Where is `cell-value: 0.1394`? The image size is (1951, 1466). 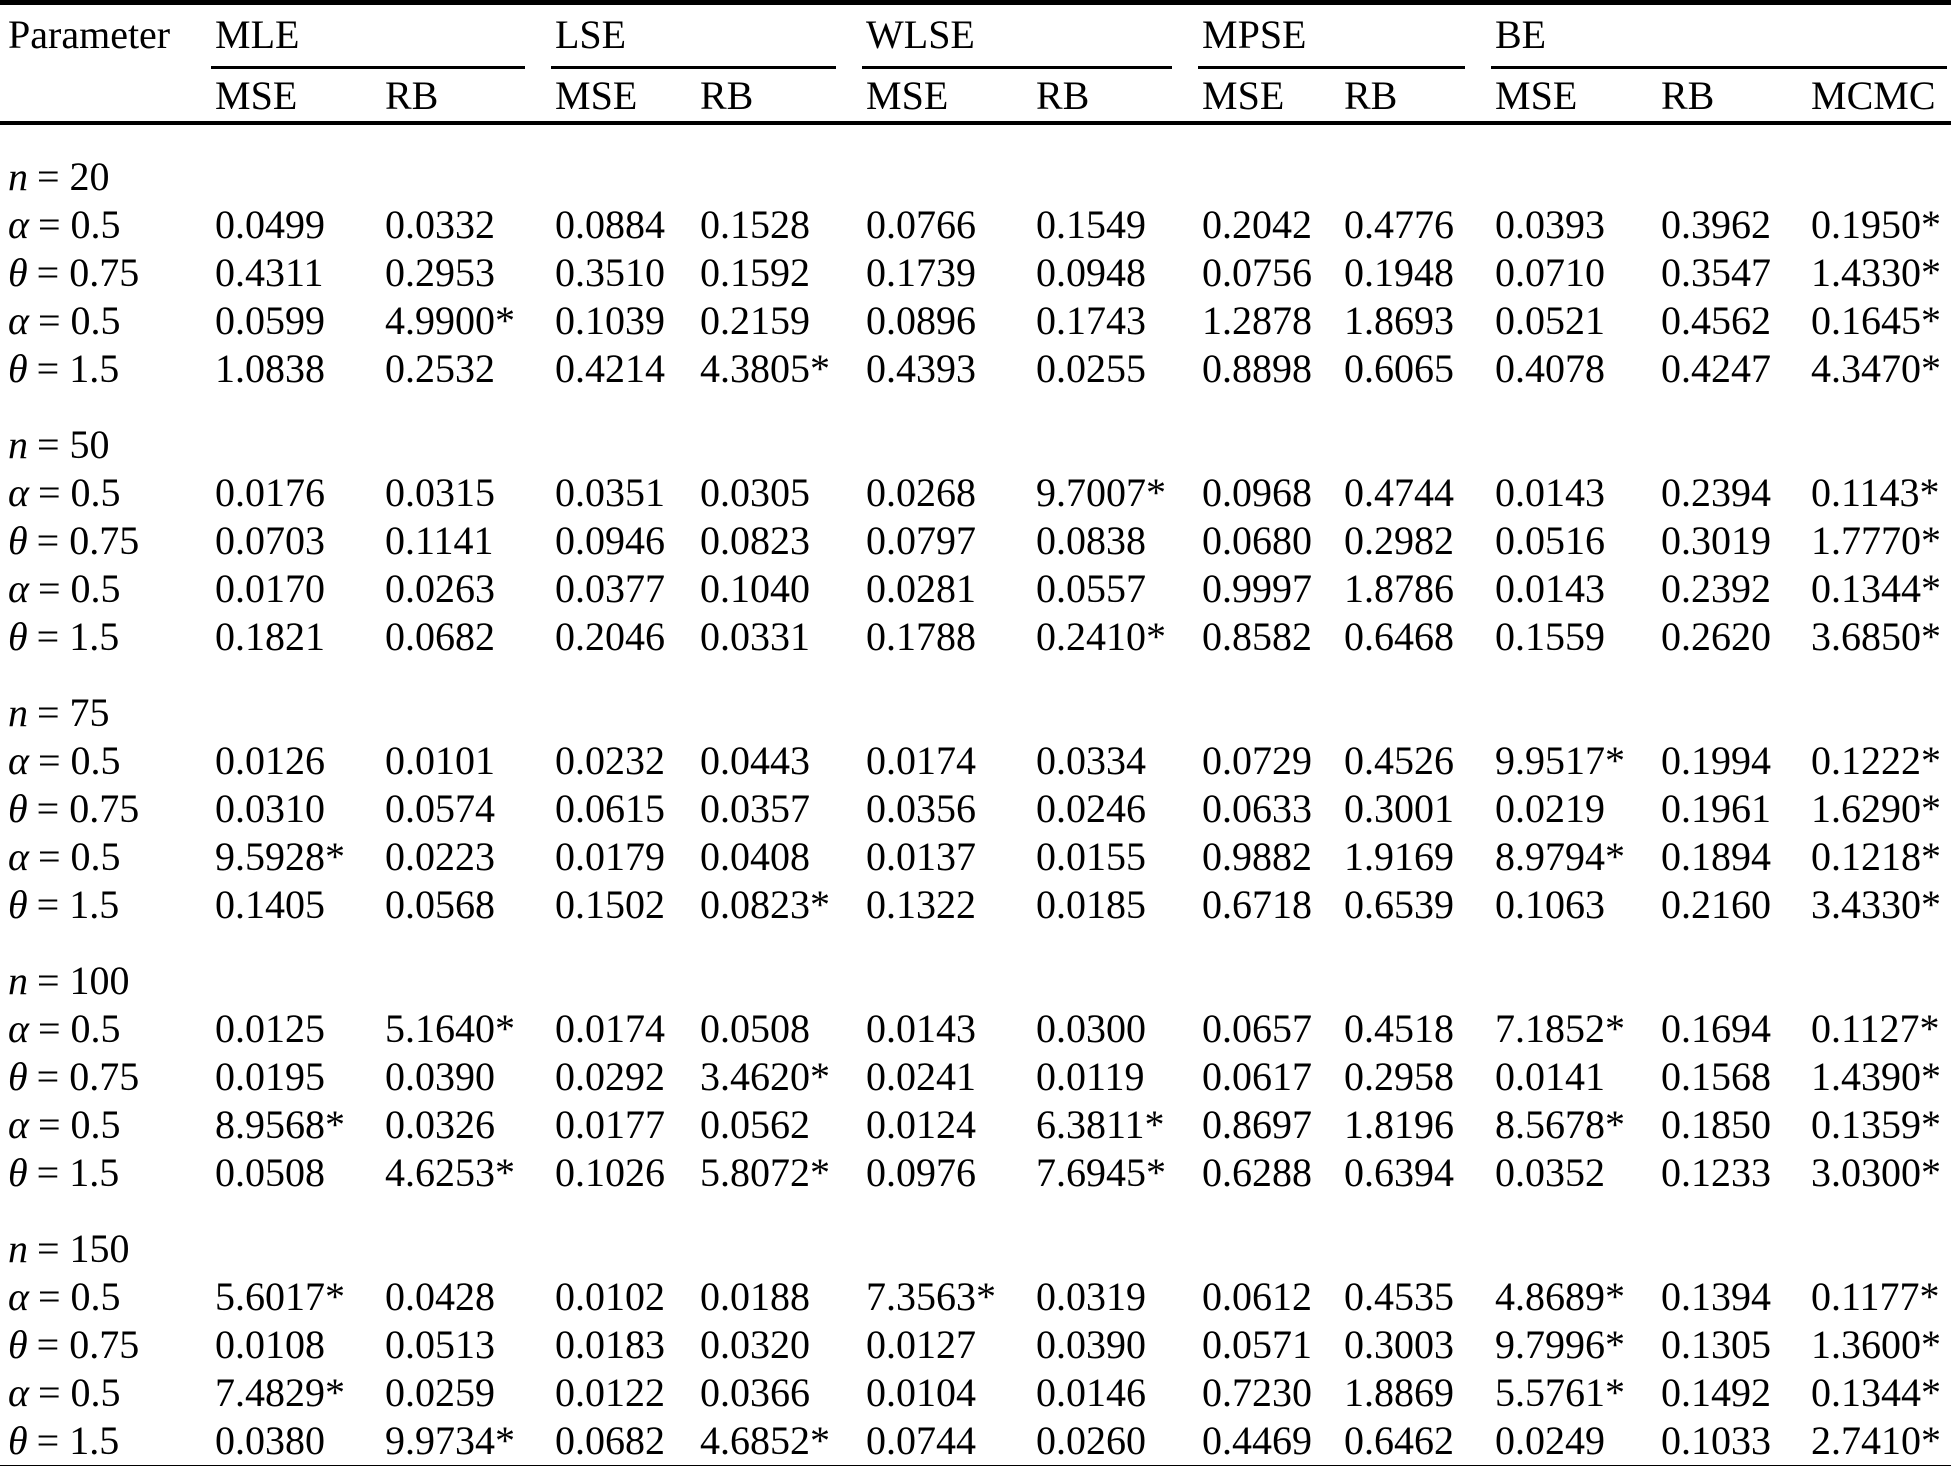
cell-value: 0.1394 is located at coordinates (1716, 1296).